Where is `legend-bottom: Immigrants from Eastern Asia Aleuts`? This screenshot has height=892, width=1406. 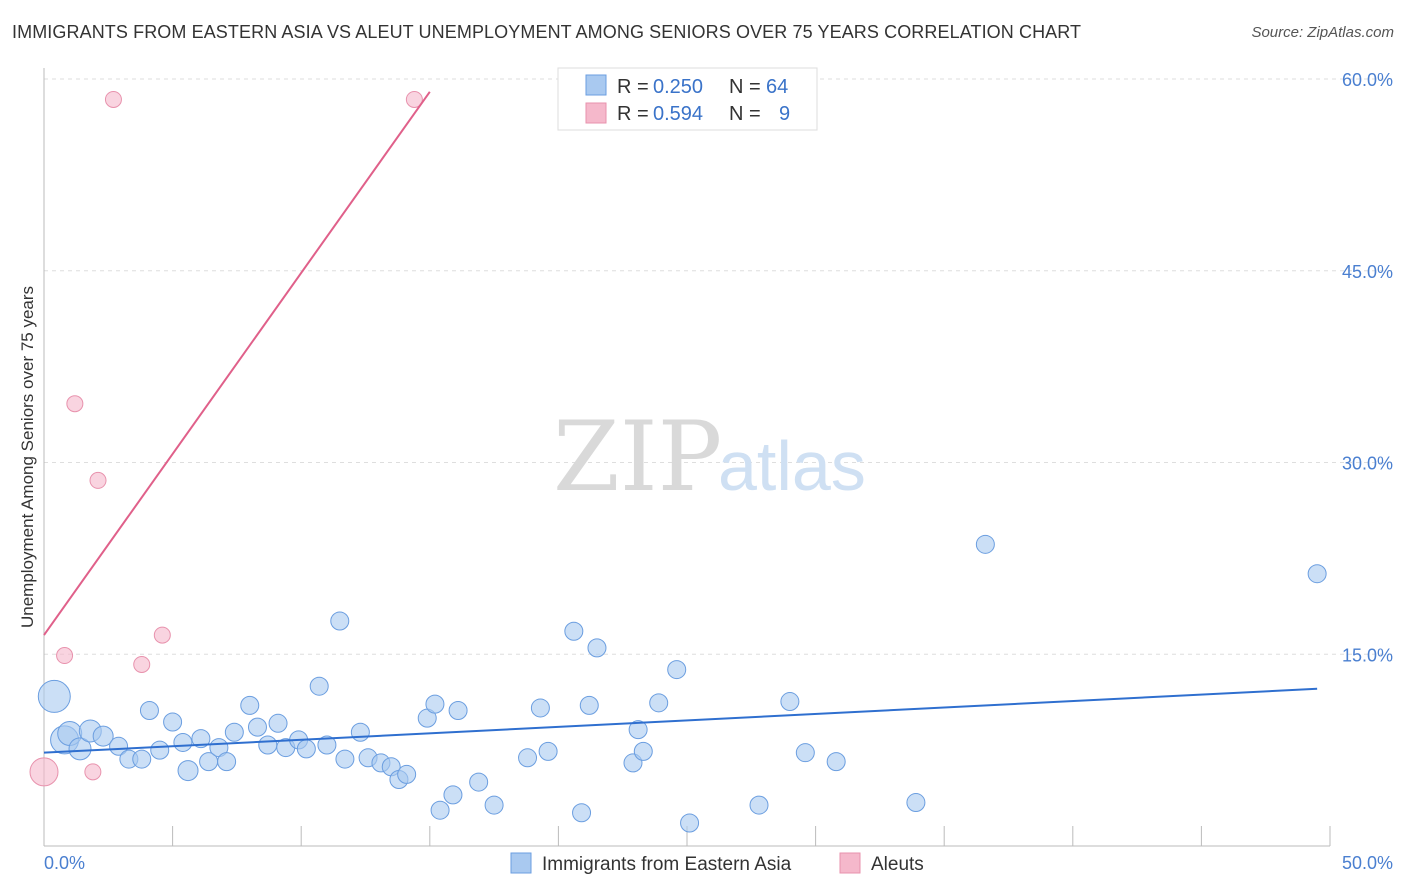 legend-bottom: Immigrants from Eastern Asia Aleuts is located at coordinates (717, 863).